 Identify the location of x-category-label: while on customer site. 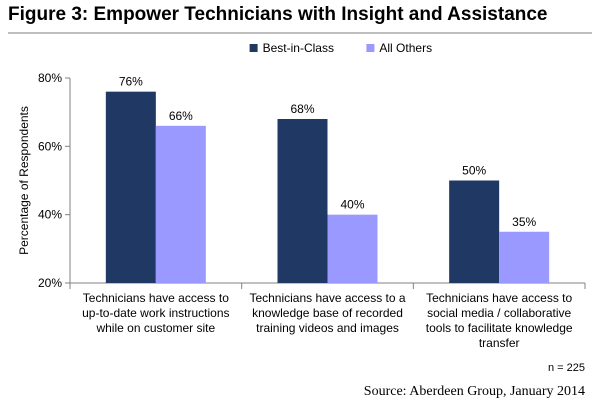
(155, 328).